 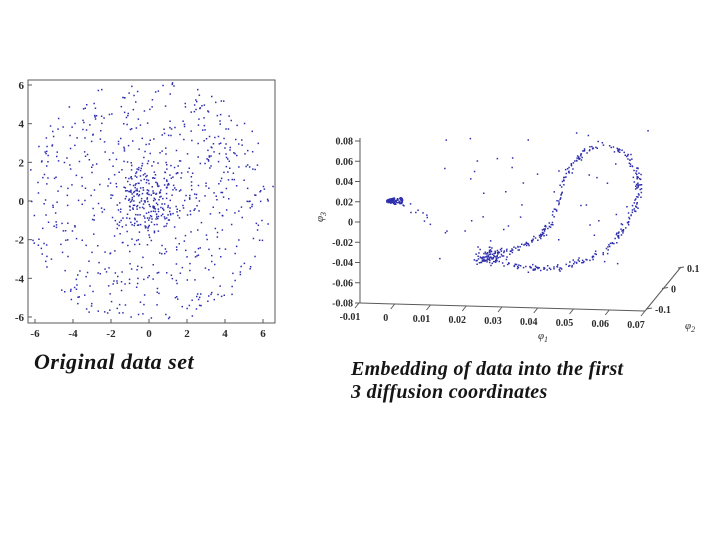 I want to click on x-tick-label: 6, so click(x=263, y=334).